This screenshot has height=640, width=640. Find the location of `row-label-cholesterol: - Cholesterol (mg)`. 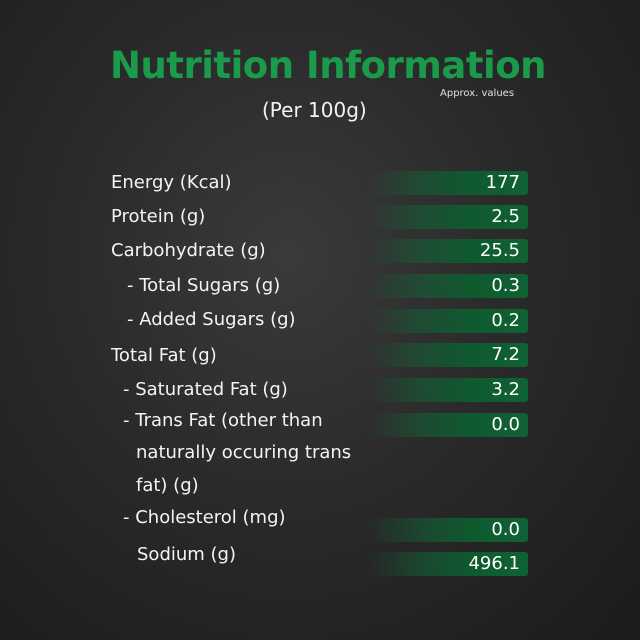

row-label-cholesterol: - Cholesterol (mg) is located at coordinates (204, 517).